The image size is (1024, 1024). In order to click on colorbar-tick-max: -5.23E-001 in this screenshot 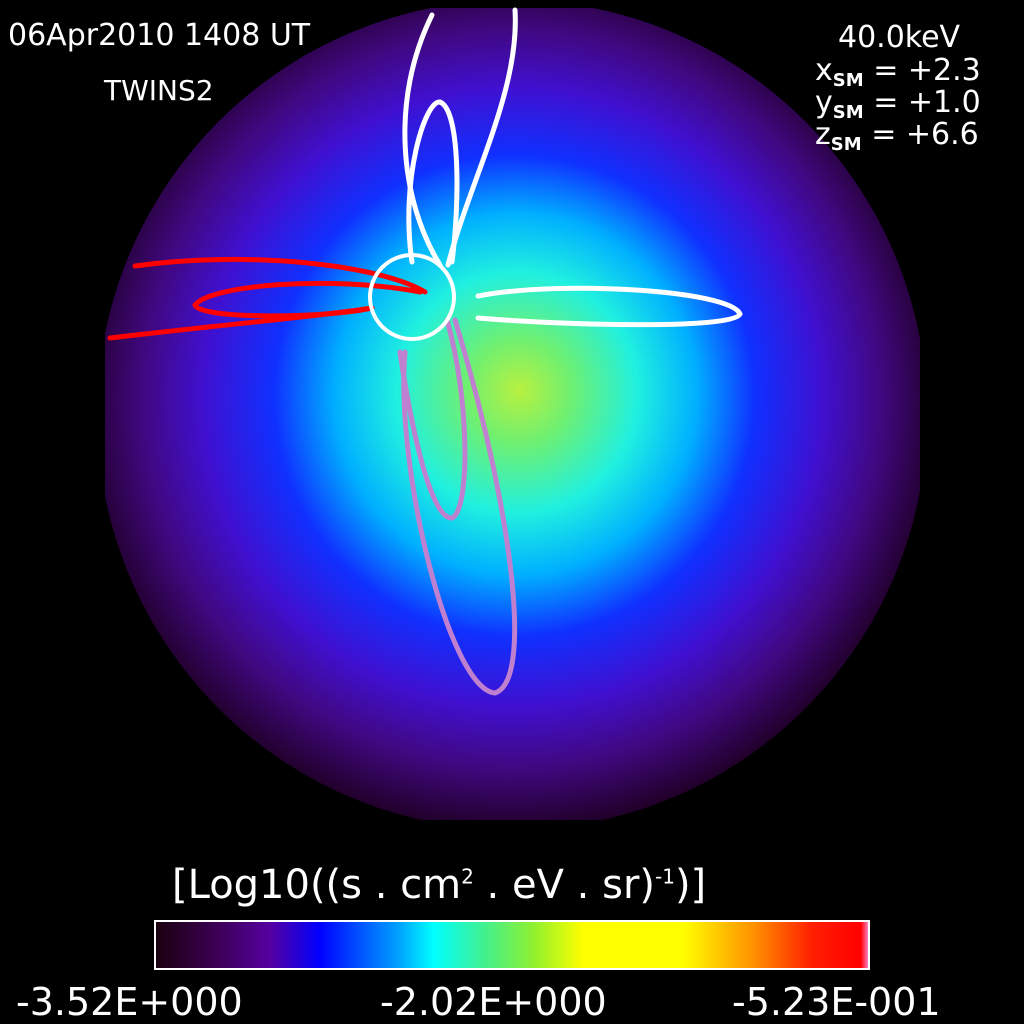, I will do `click(836, 1002)`.